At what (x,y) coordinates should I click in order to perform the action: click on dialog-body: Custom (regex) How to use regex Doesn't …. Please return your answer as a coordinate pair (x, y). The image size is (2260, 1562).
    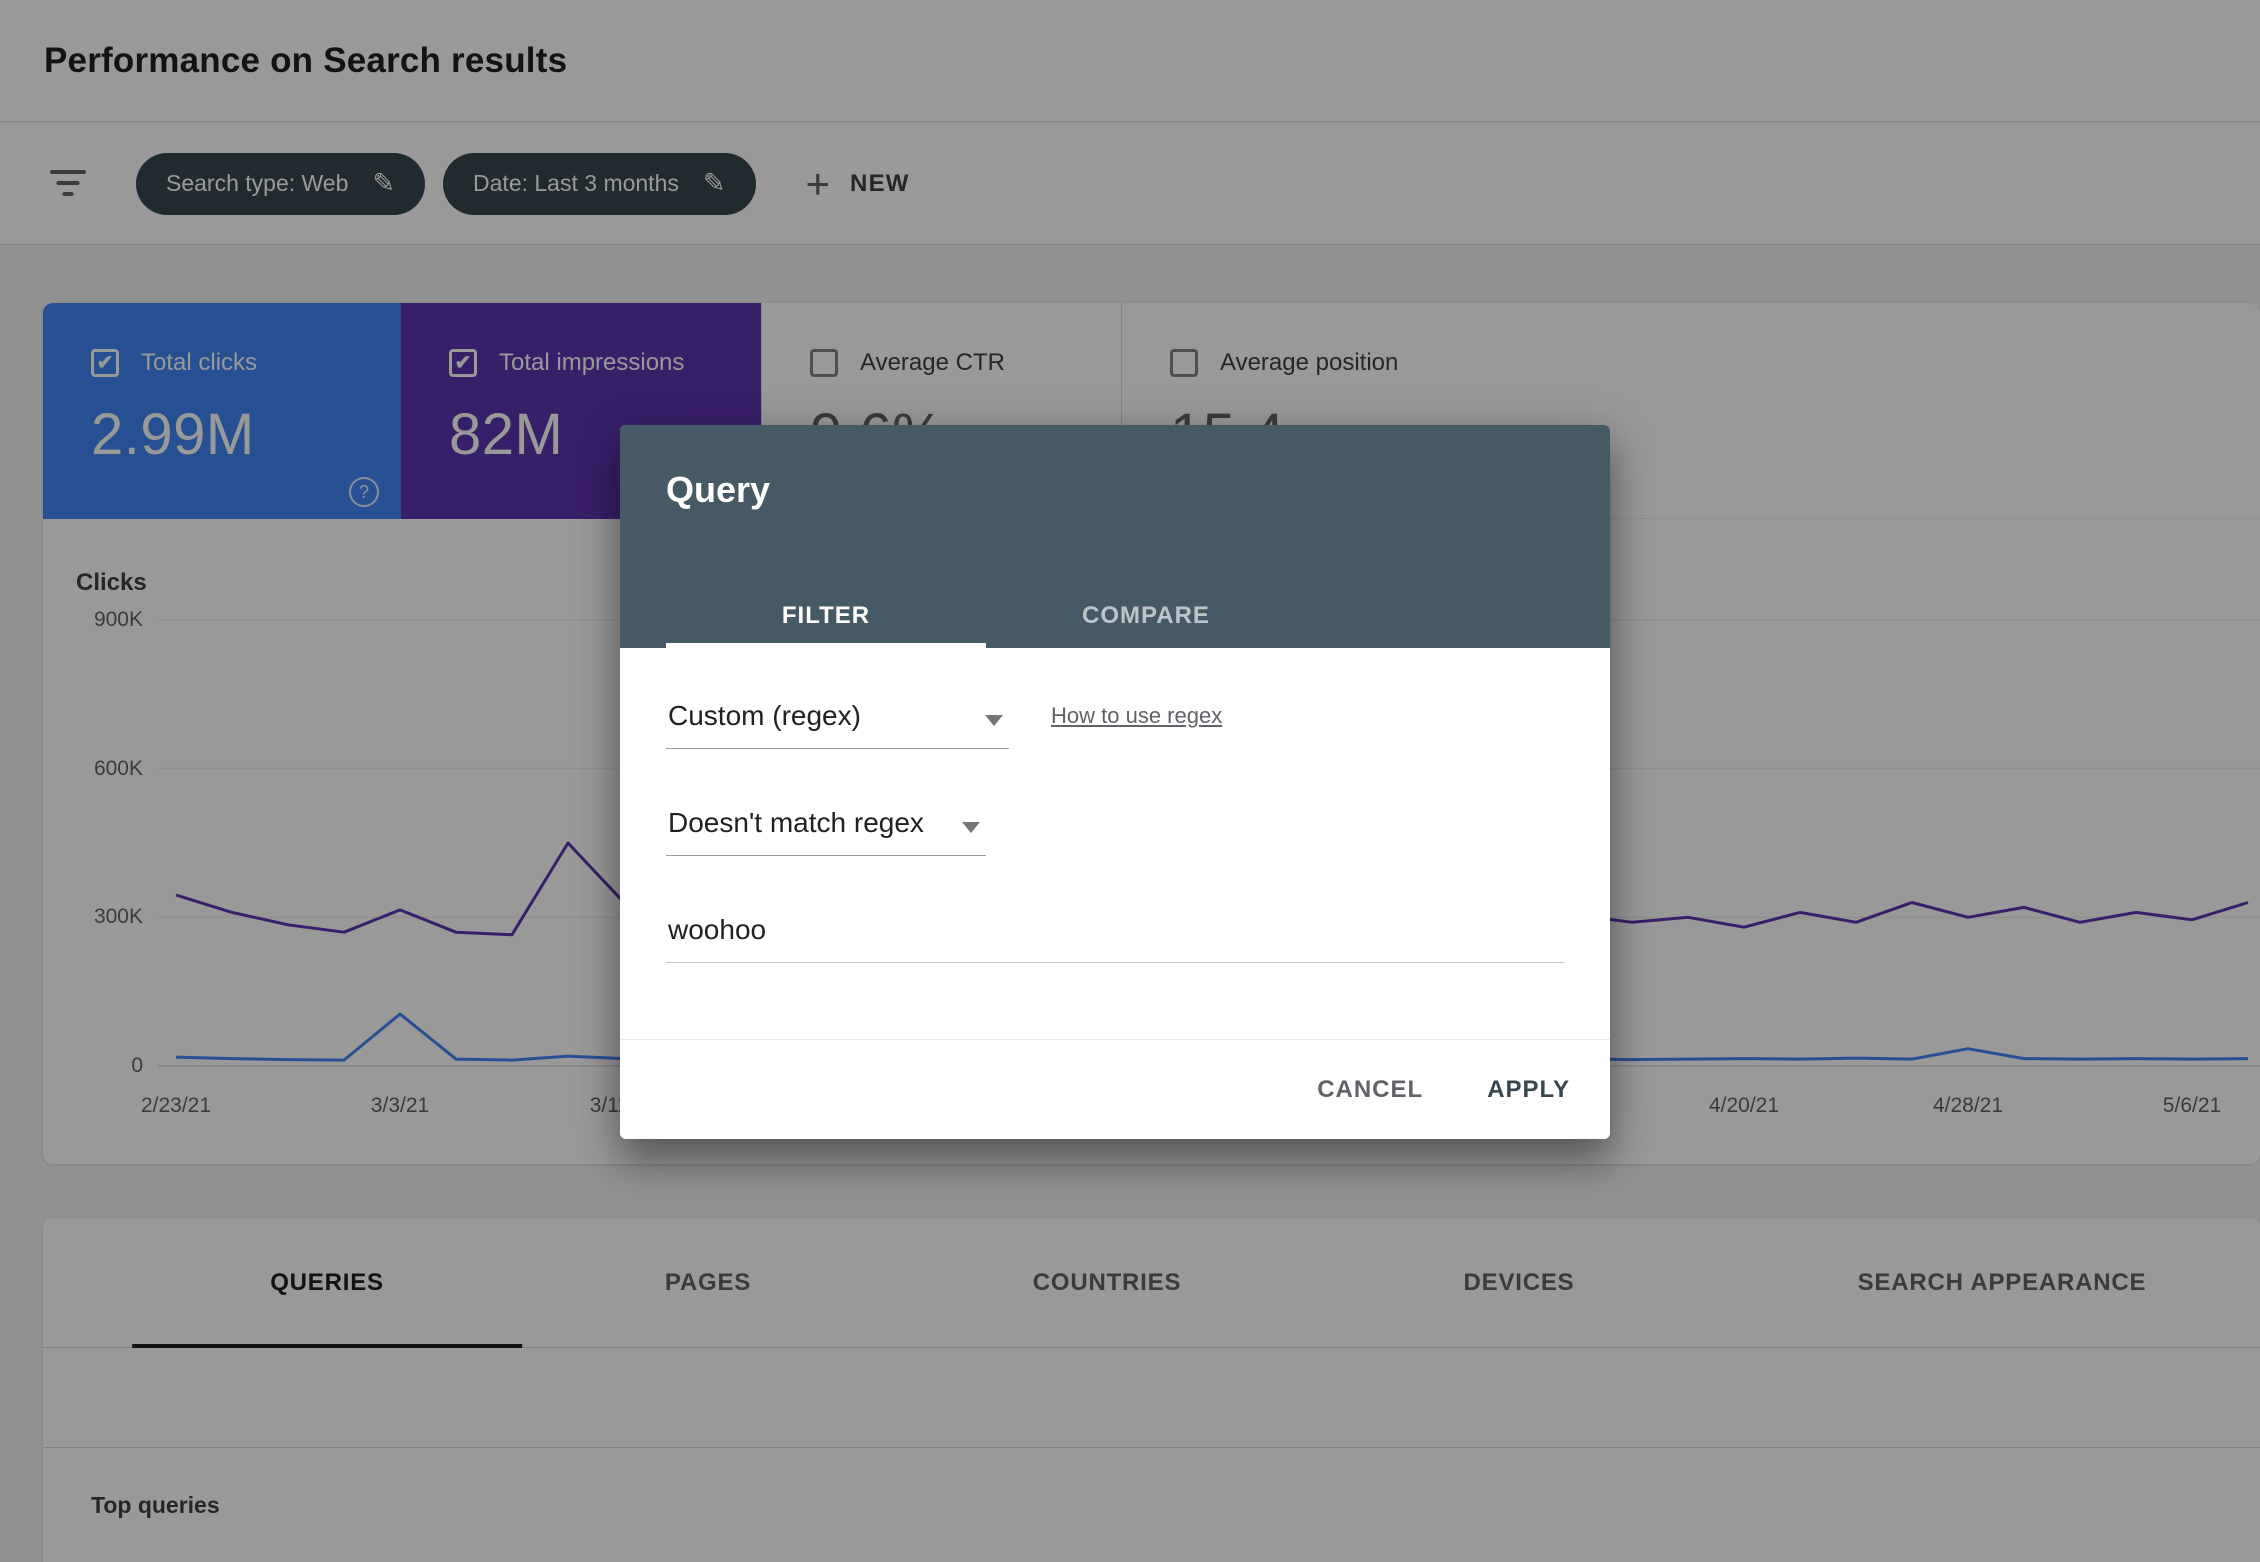
    Looking at the image, I should click on (1115, 805).